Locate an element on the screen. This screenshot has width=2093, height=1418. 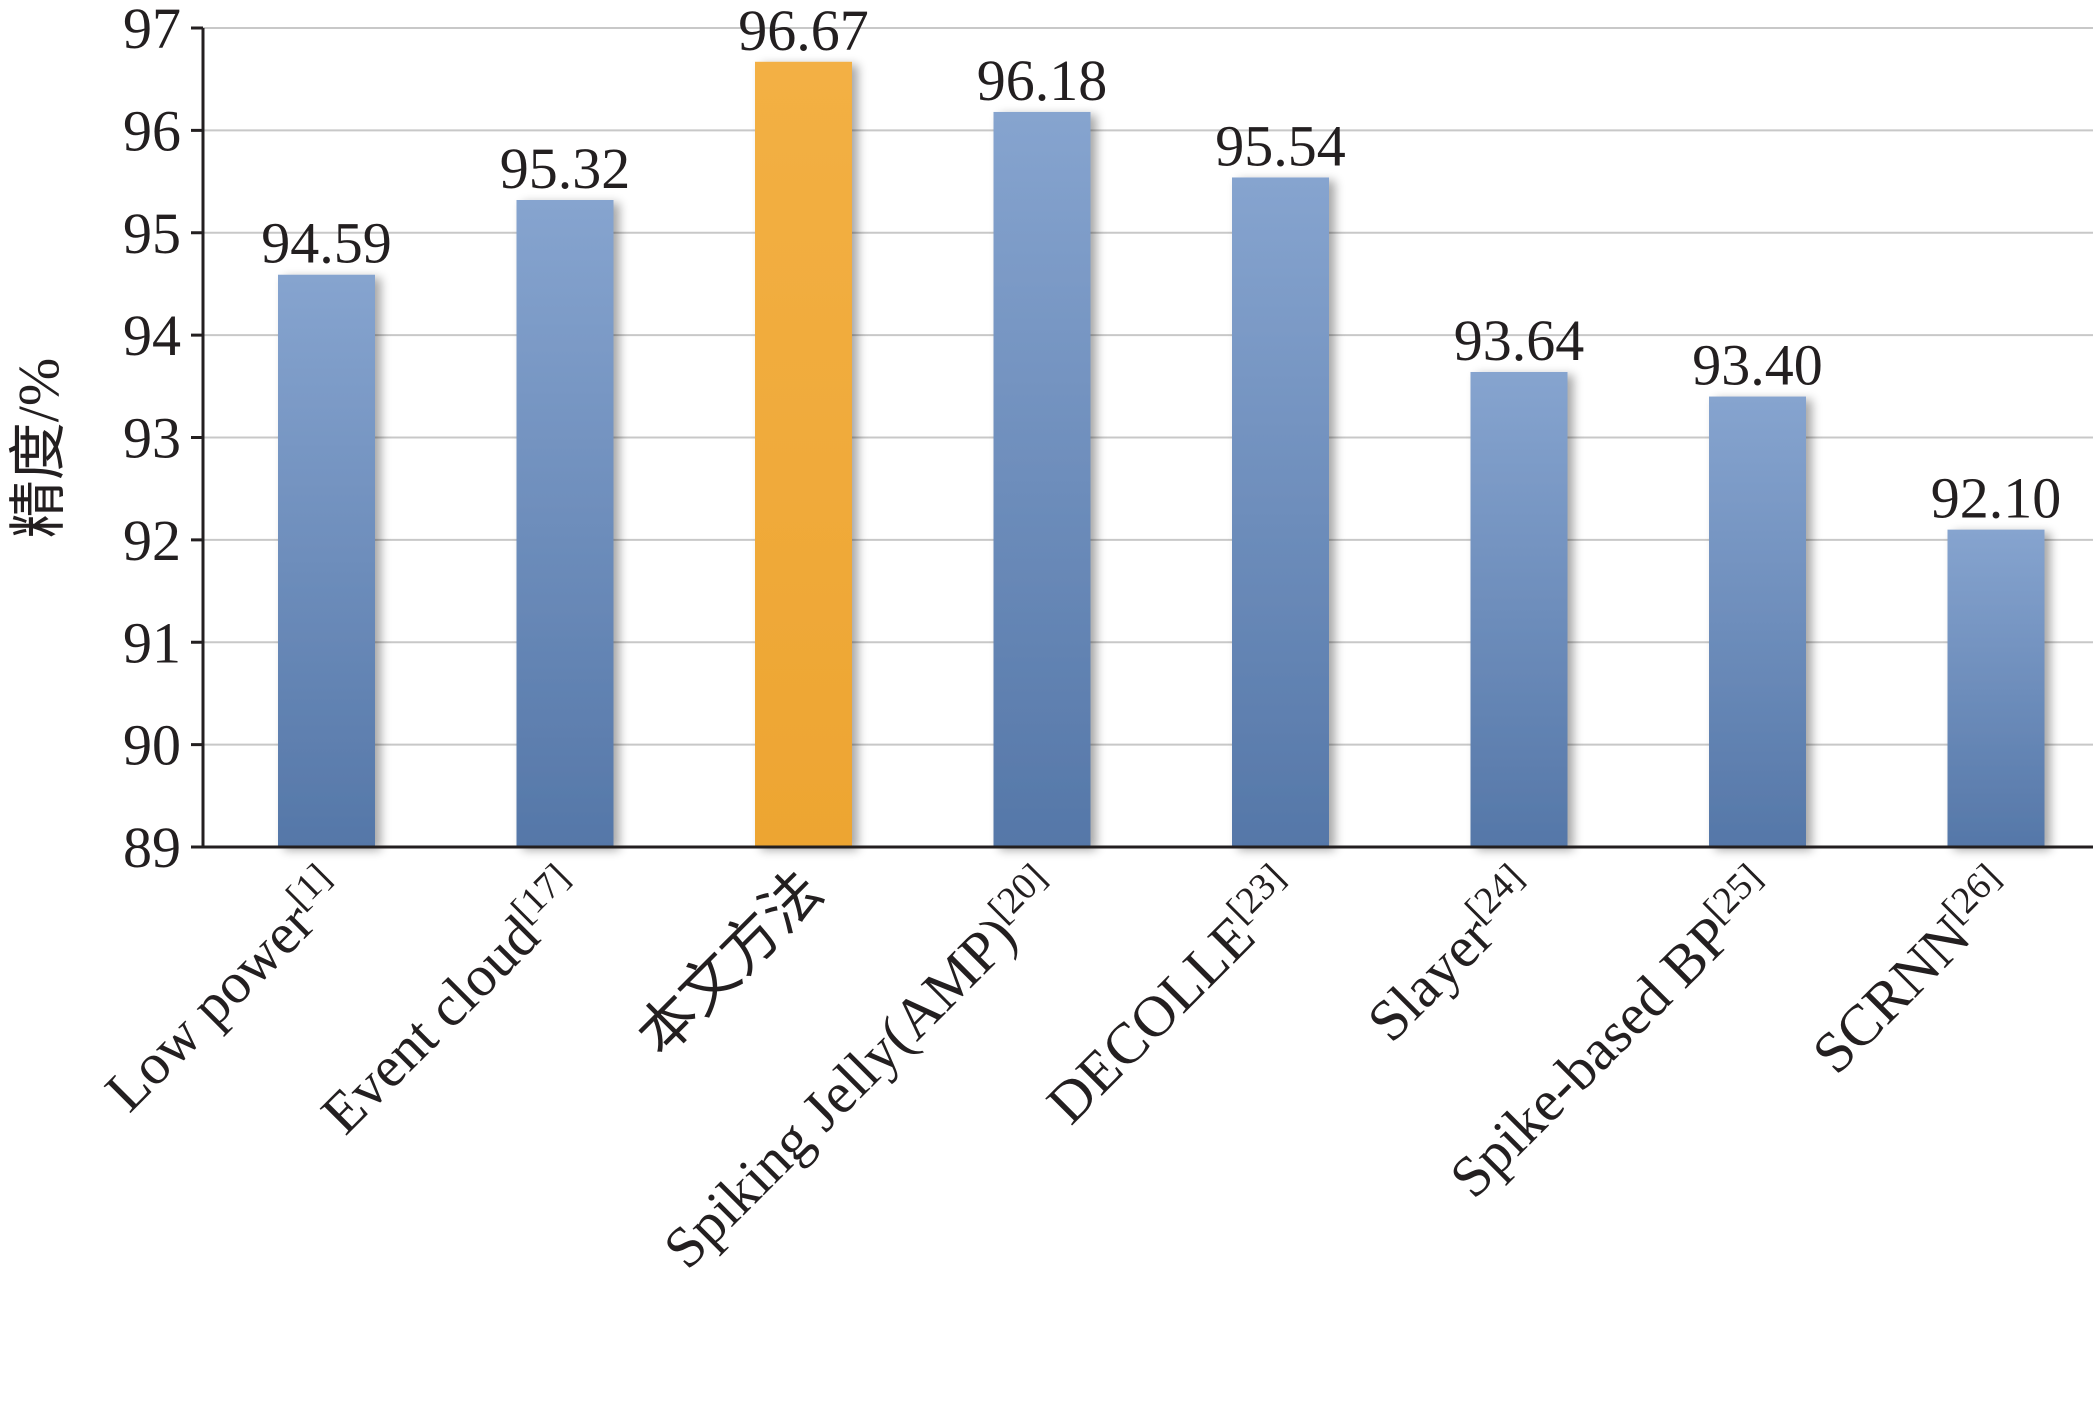
x-category-label: 本文方法 is located at coordinates (730, 963).